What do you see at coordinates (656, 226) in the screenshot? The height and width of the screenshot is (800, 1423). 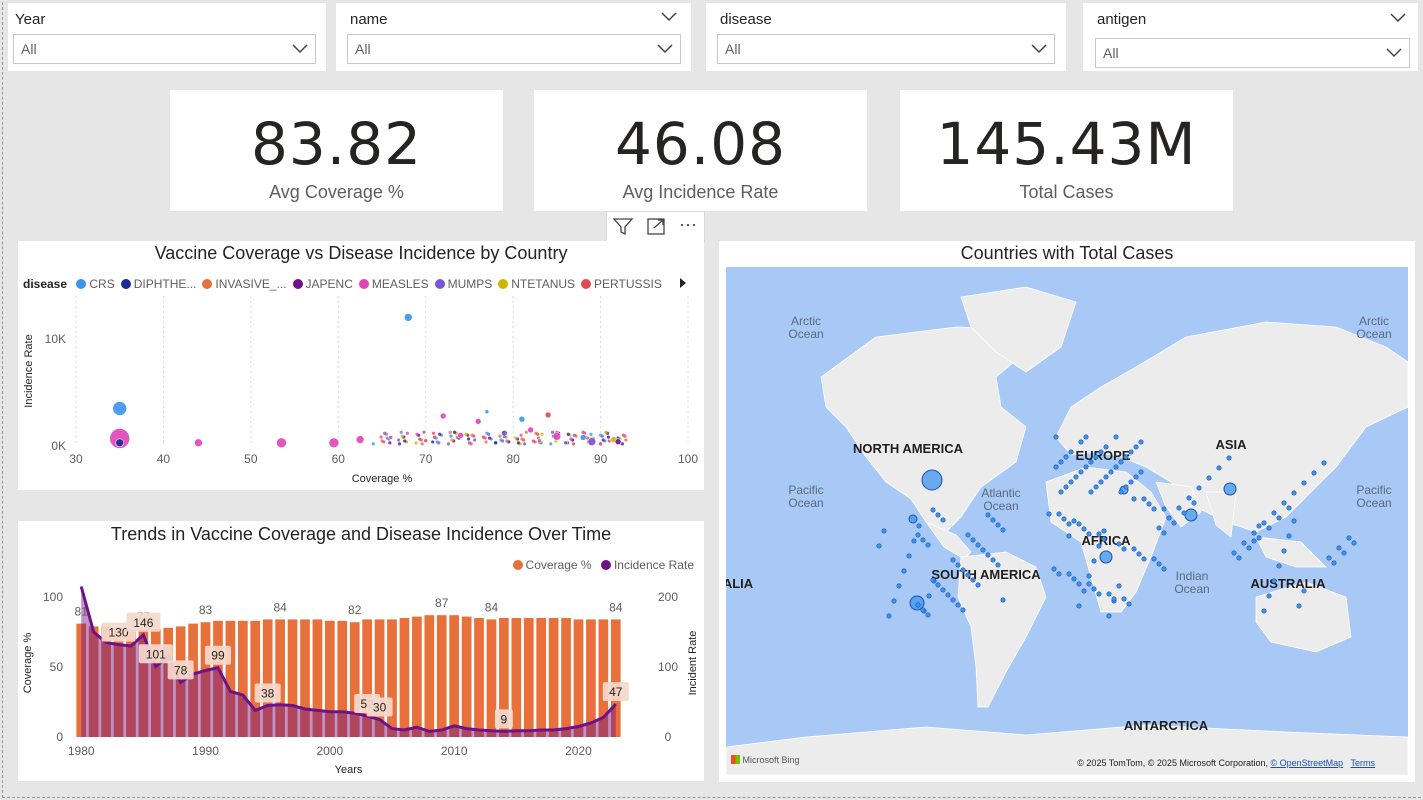 I see `focus-mode-button` at bounding box center [656, 226].